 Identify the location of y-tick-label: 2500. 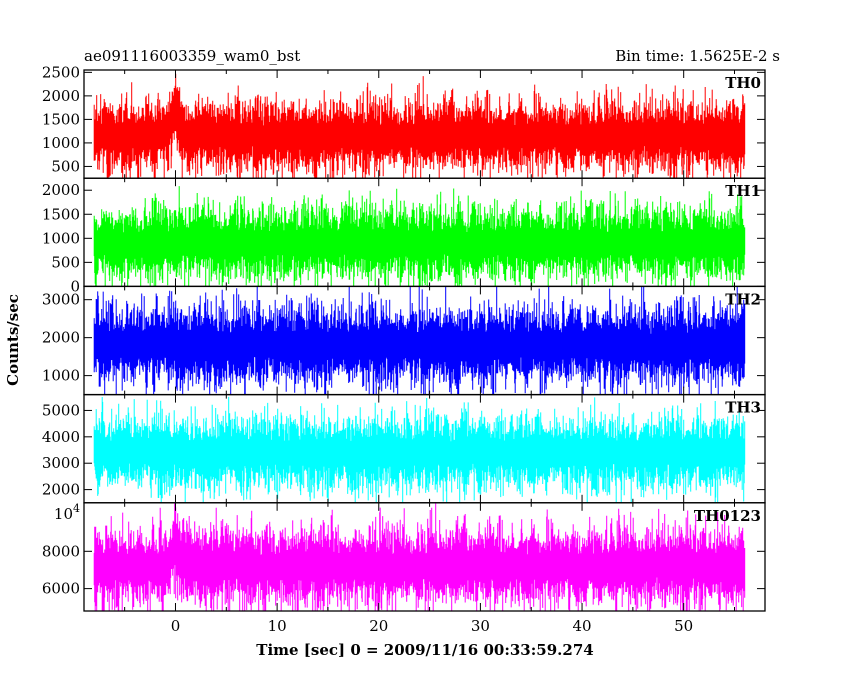
(61, 72).